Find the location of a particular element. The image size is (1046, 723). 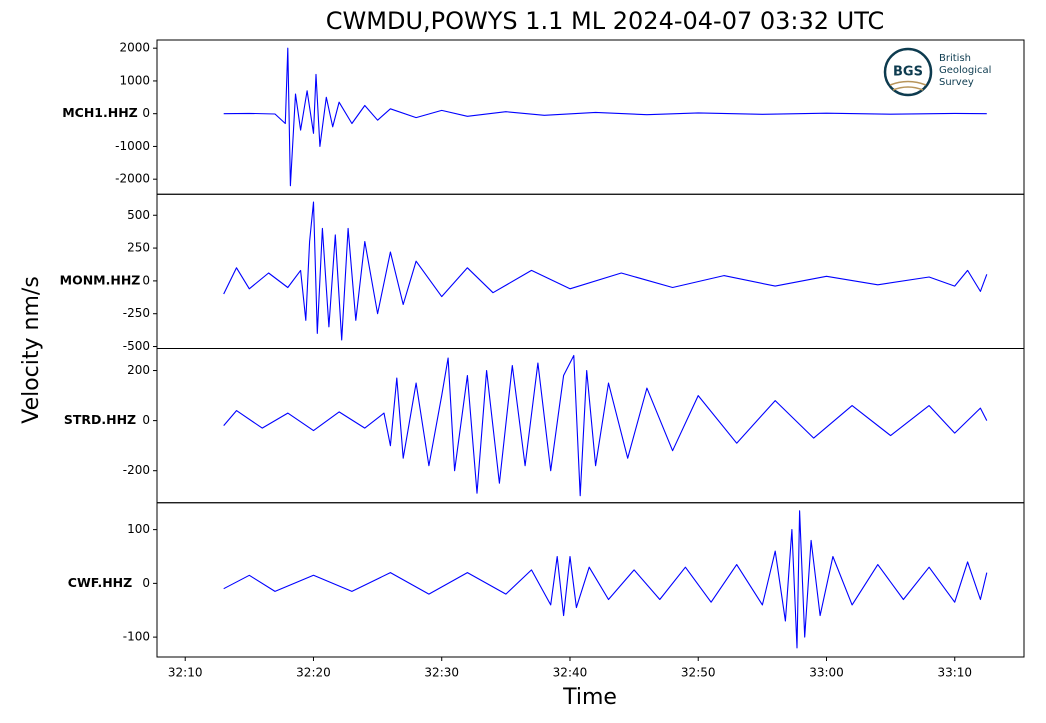

x-tick-label: 32:50 is located at coordinates (698, 673).